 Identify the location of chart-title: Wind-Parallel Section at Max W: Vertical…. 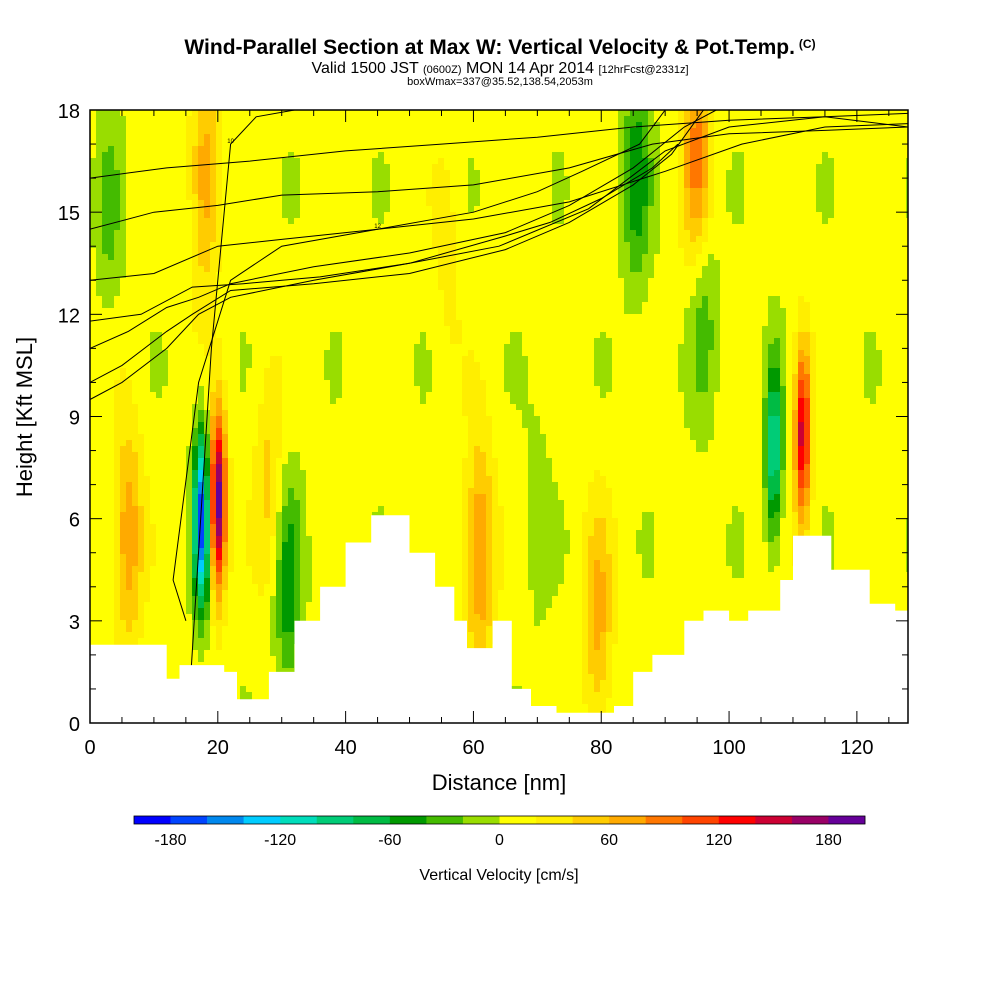
(500, 48).